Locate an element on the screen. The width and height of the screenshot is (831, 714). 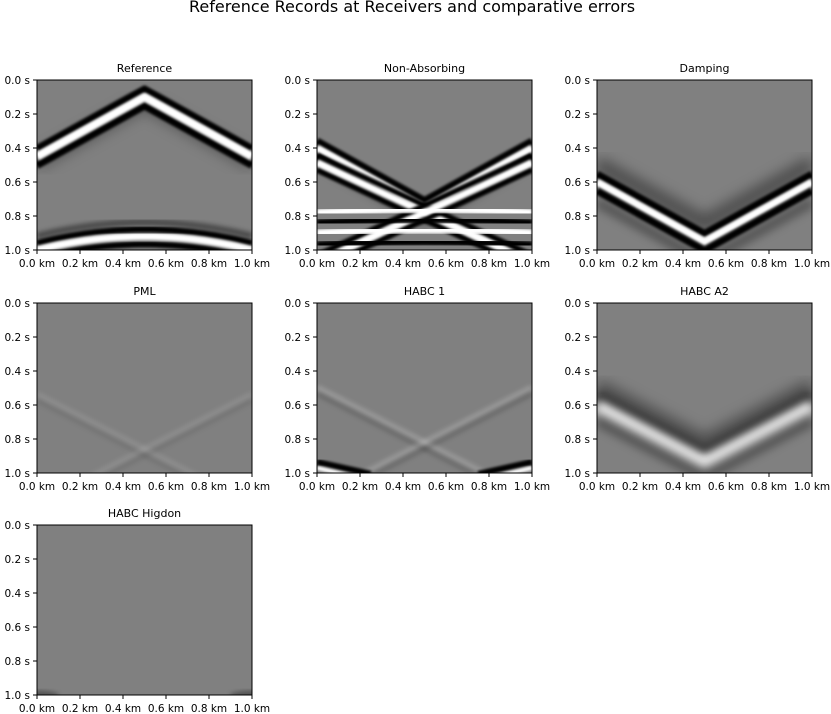
panel-title: Damping is located at coordinates (705, 68).